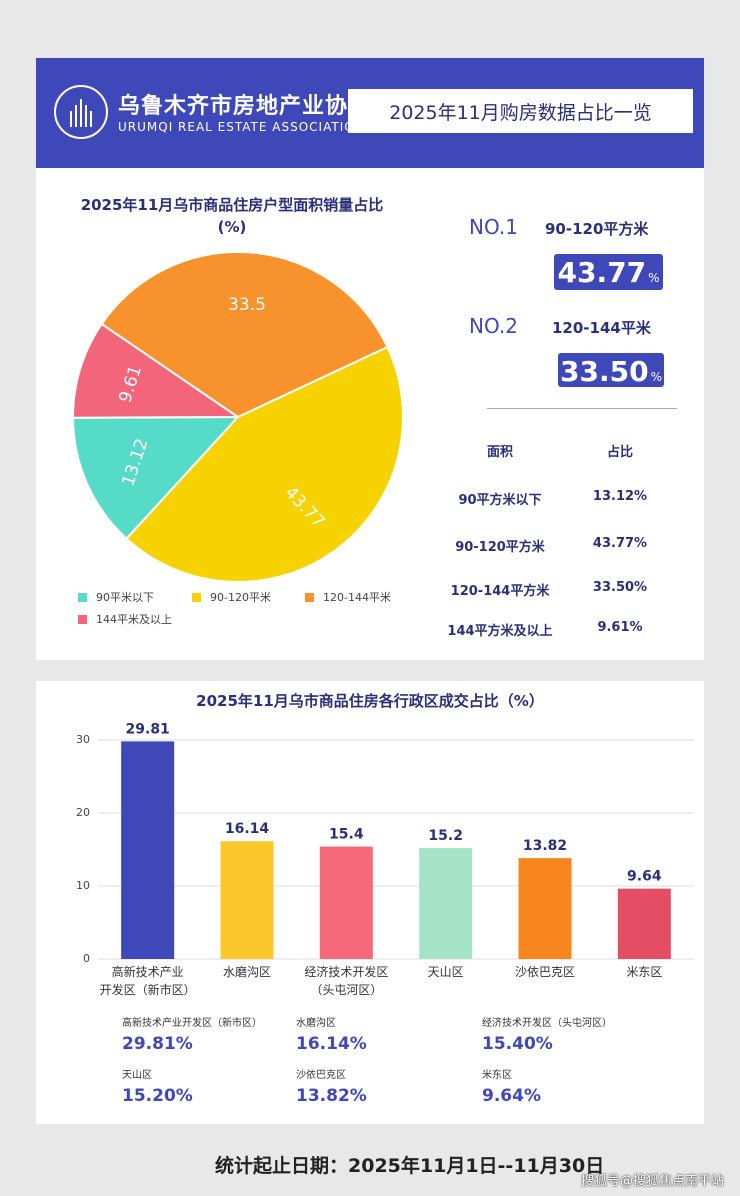 The image size is (740, 1196). I want to click on table-cell-share: 33.50%, so click(620, 587).